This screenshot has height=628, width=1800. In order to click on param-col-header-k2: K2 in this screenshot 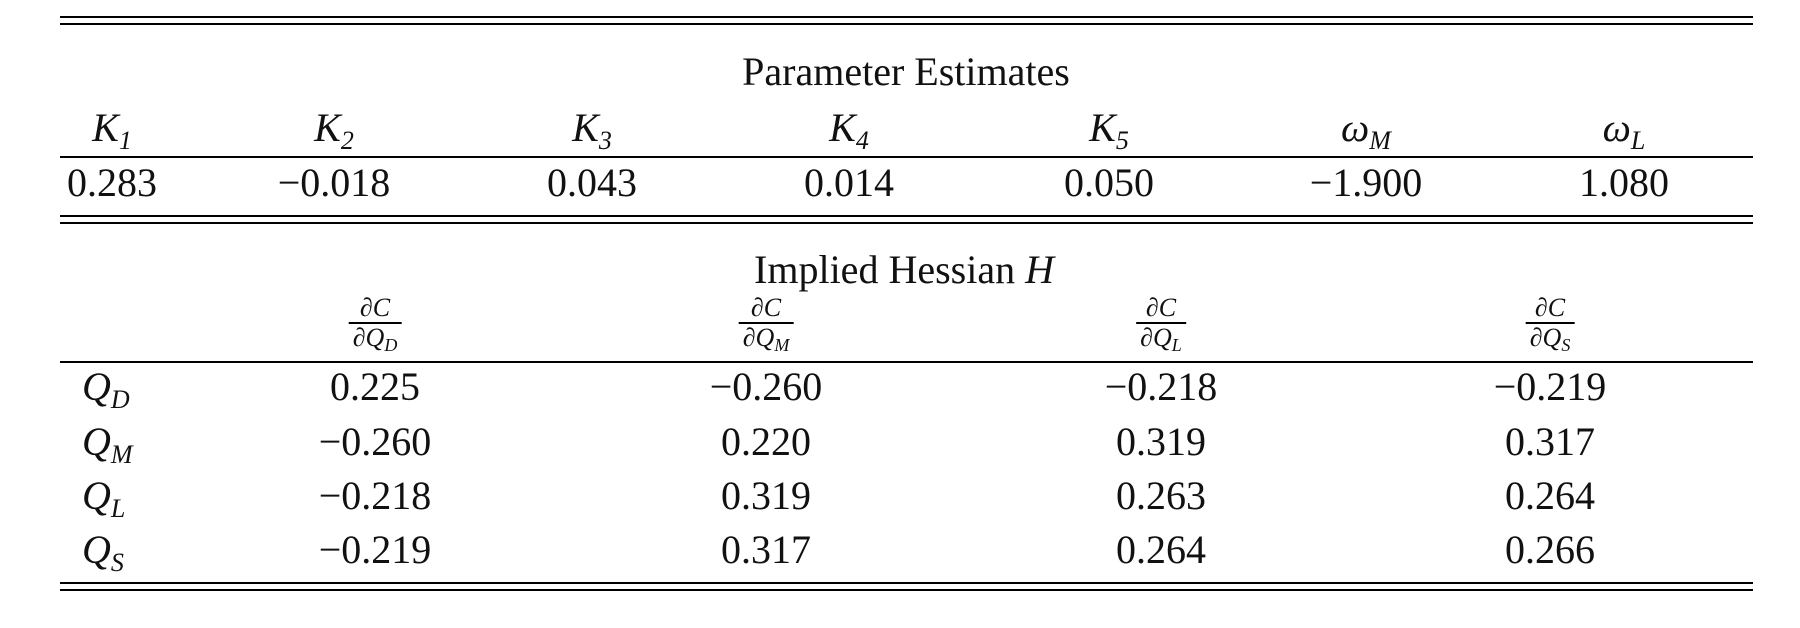, I will do `click(334, 130)`.